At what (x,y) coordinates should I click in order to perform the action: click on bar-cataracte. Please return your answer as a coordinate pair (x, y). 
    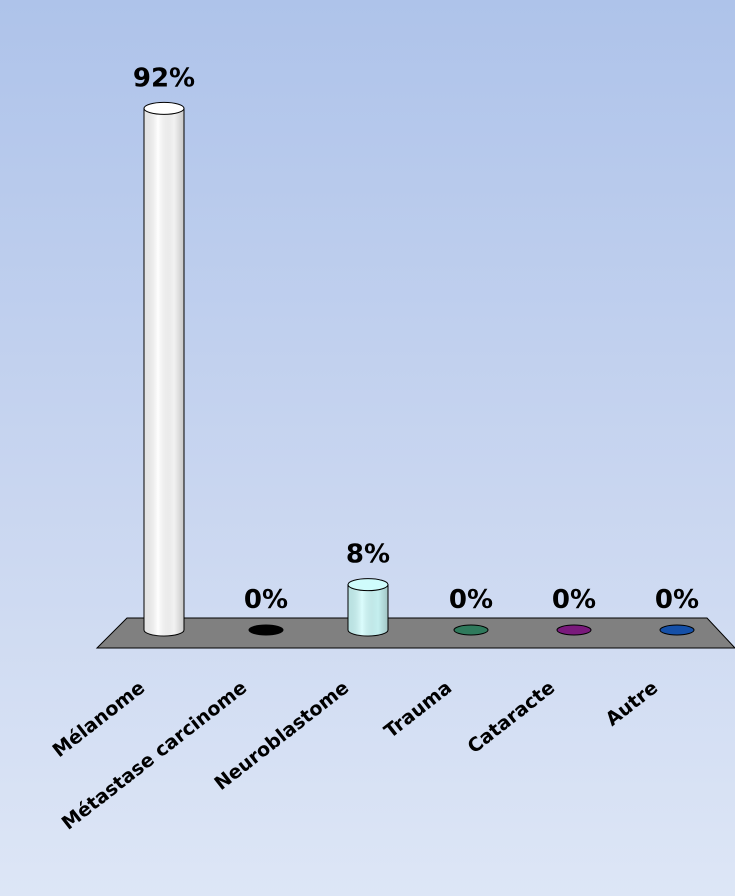
    Looking at the image, I should click on (574, 630).